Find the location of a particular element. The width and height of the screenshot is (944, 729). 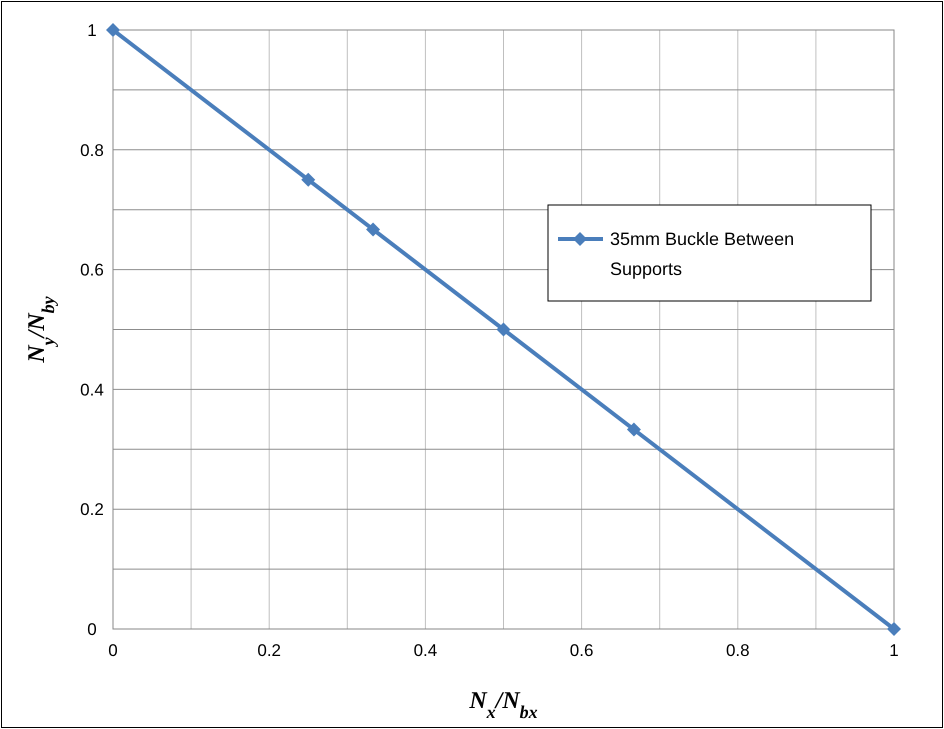

y-tick-label: 0.6 is located at coordinates (92, 270).